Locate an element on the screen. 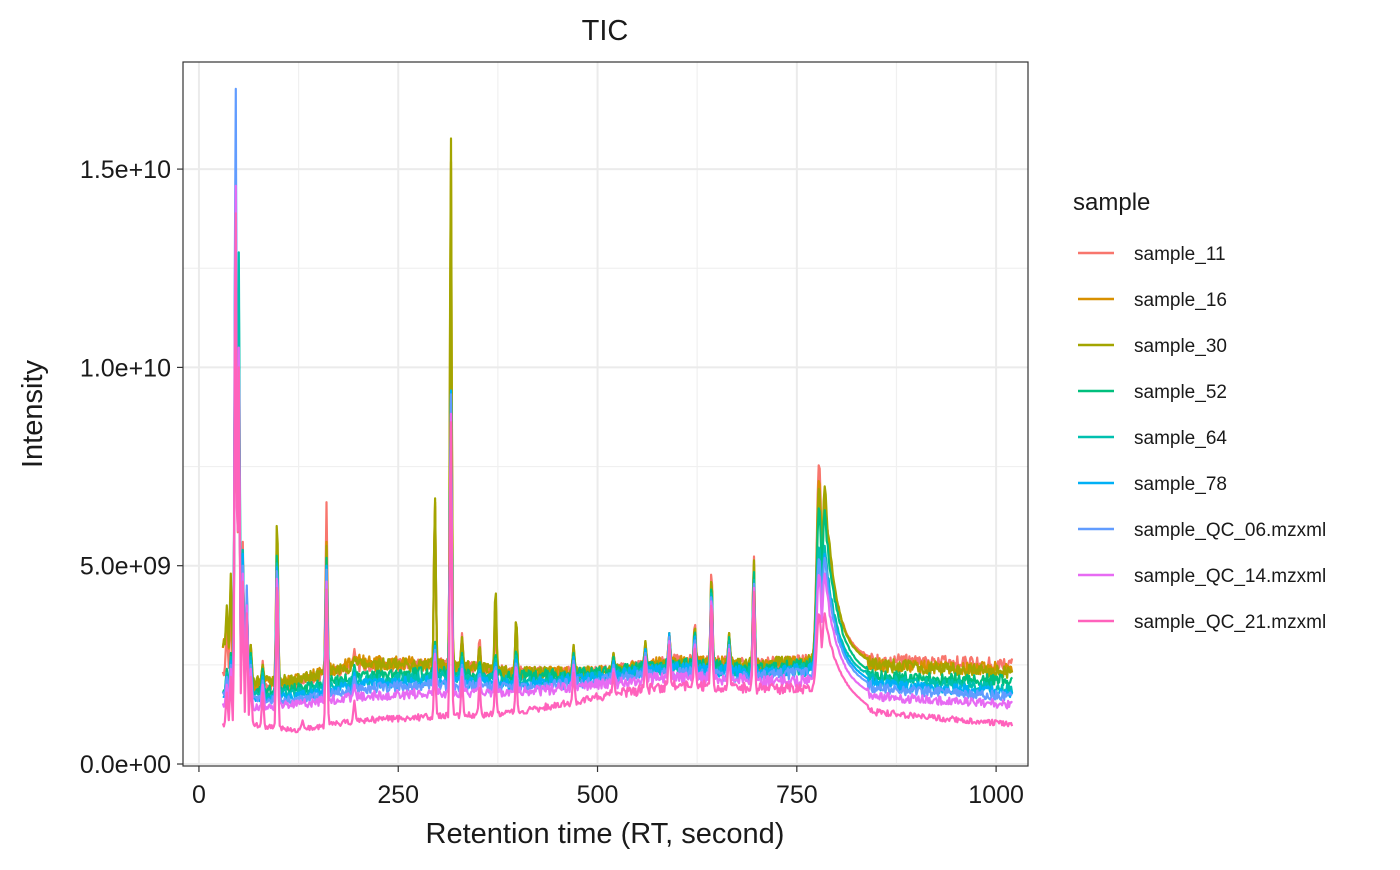 The height and width of the screenshot is (870, 1400). legend-item-label: sample_52 is located at coordinates (1180, 392).